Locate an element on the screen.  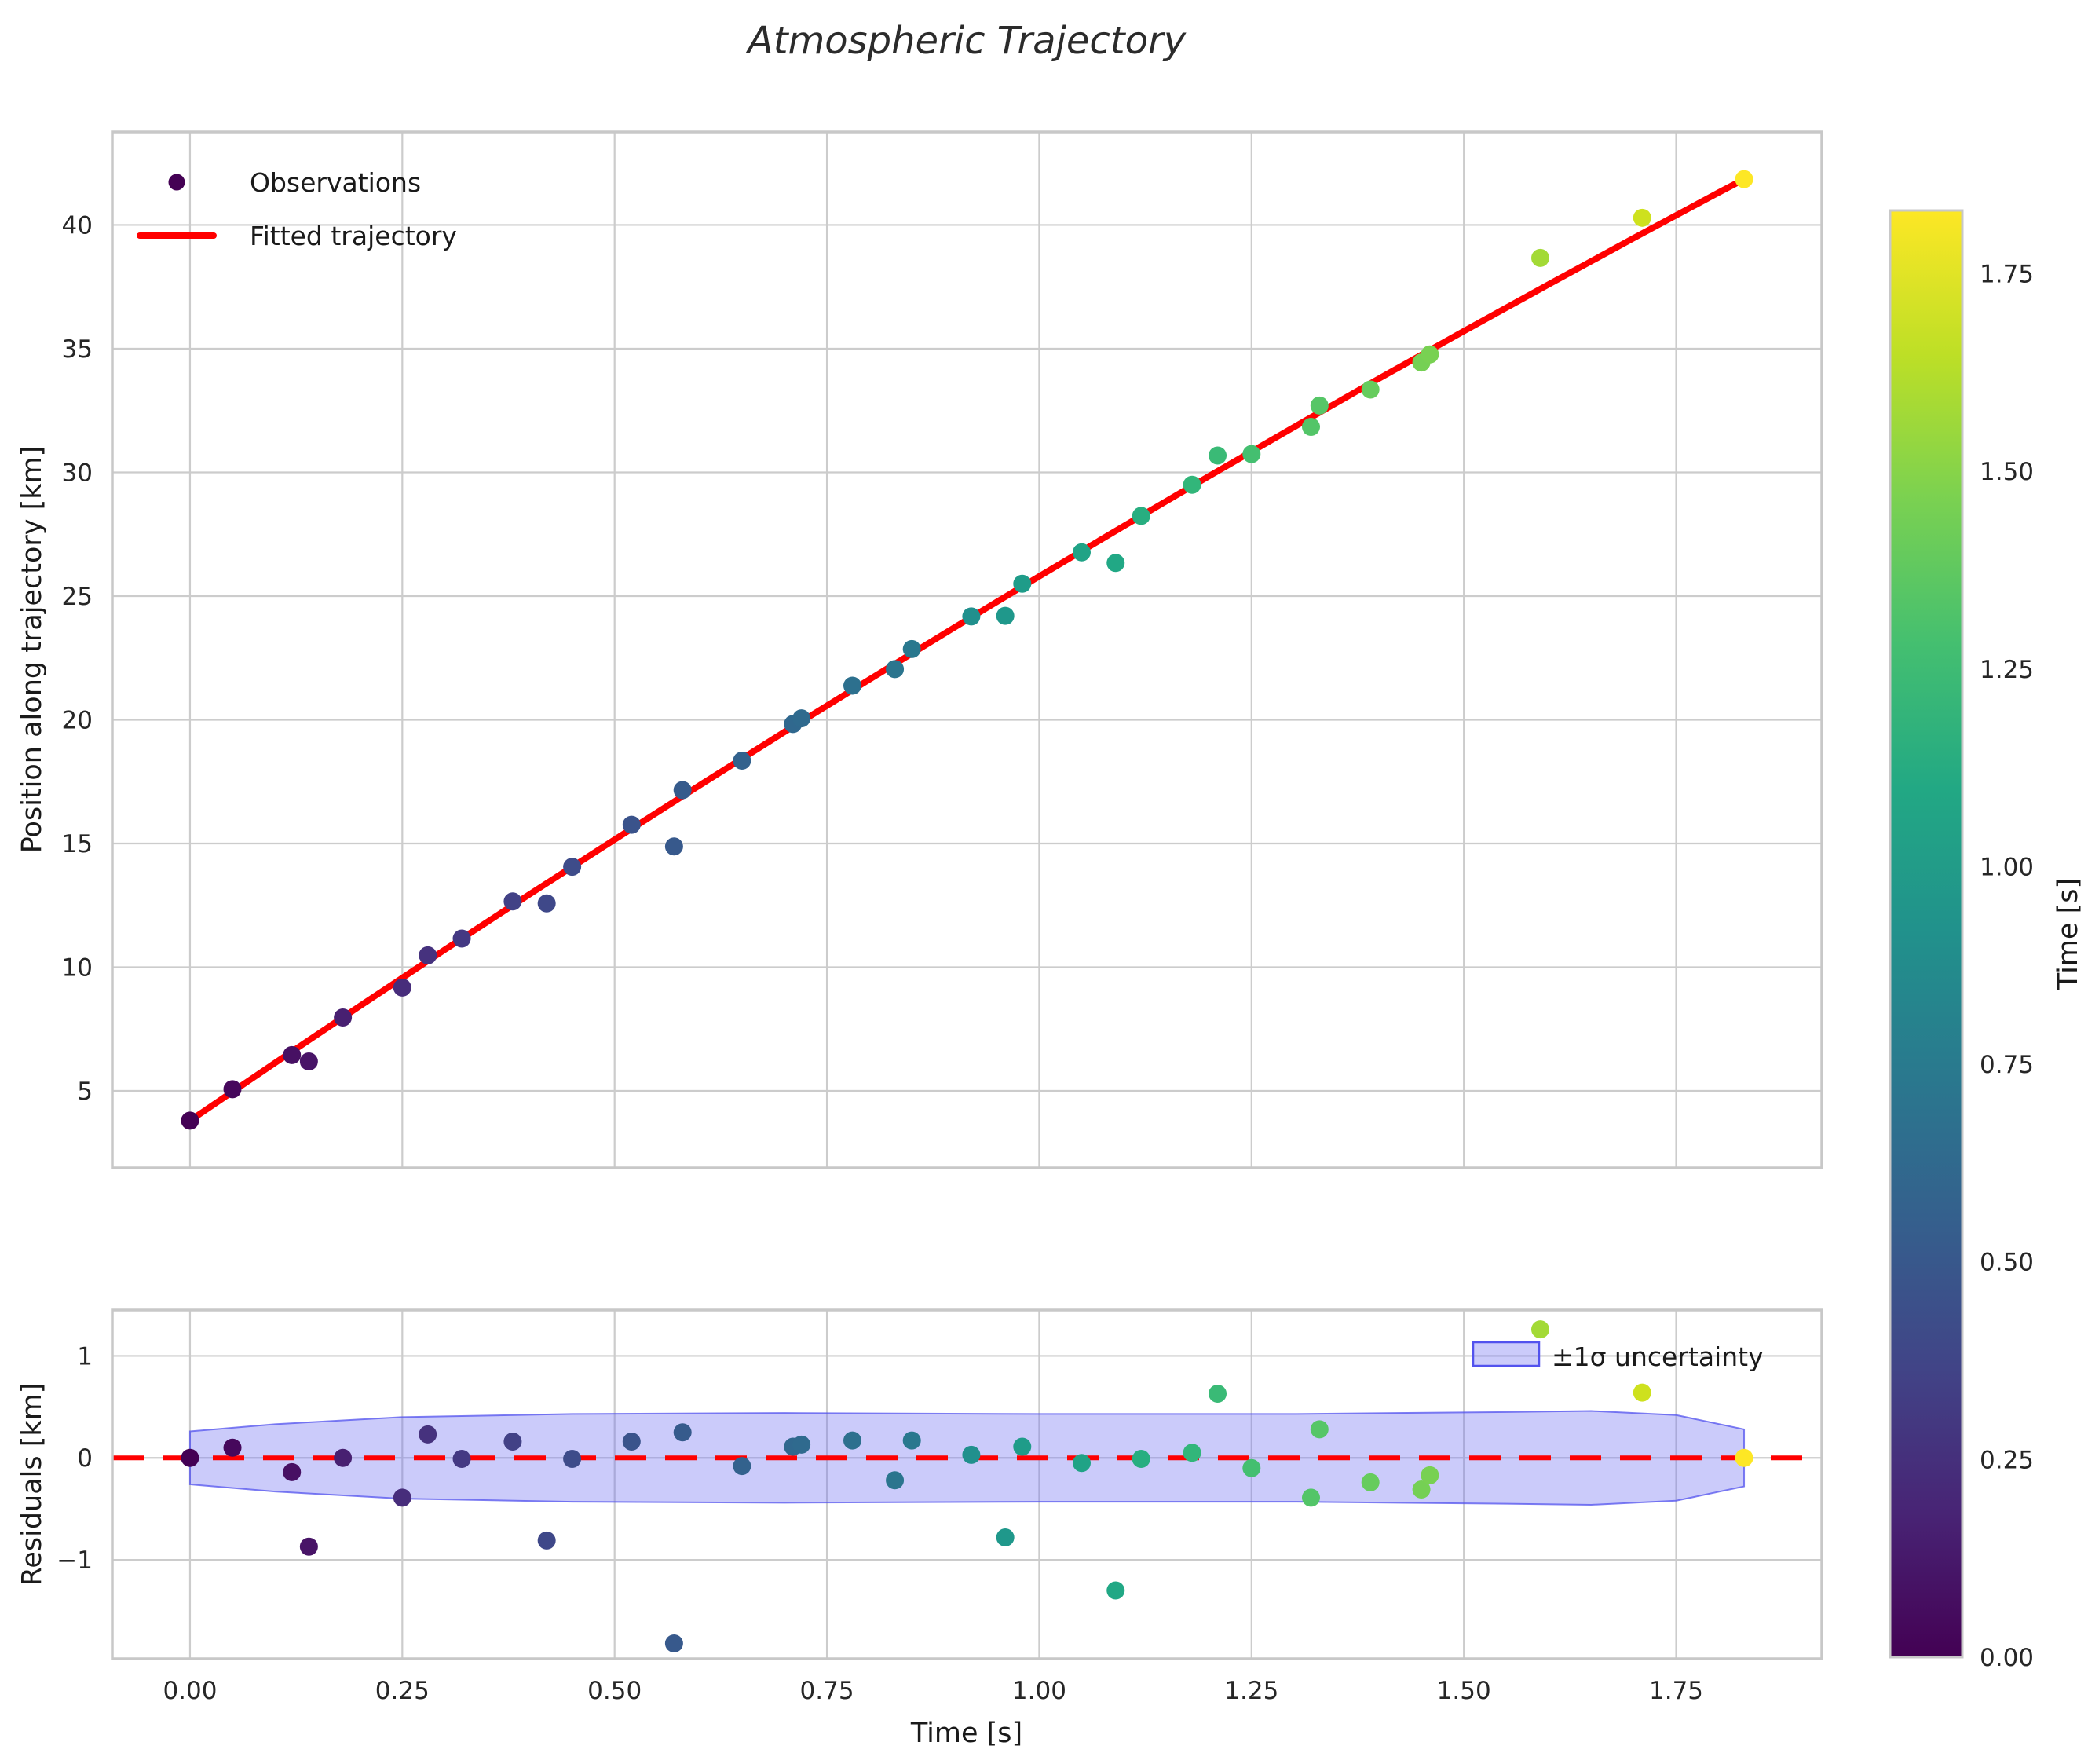
residual-y-axis-label: Residuals [km] is located at coordinates (32, 1485).